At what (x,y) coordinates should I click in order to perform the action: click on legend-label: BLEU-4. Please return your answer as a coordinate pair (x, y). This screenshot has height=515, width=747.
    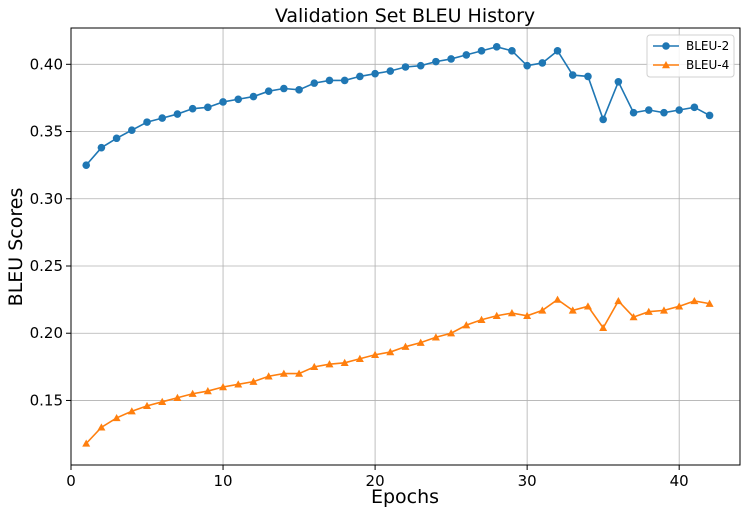
    Looking at the image, I should click on (707, 65).